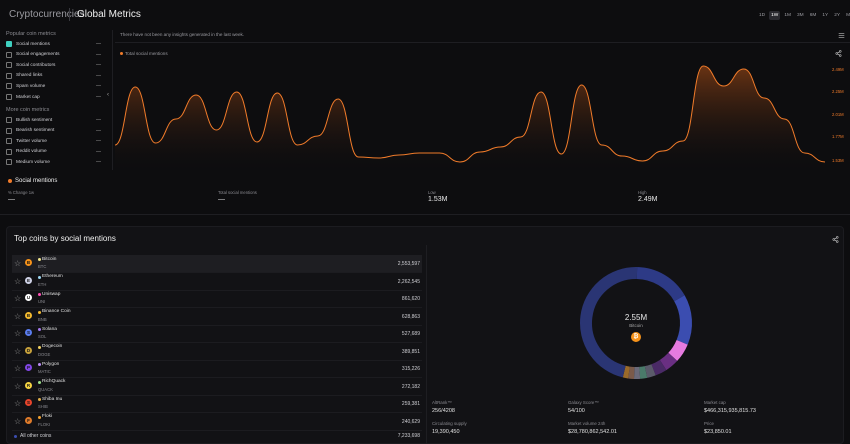 The height and width of the screenshot is (444, 850). I want to click on range-button-3m: 3M, so click(800, 15).